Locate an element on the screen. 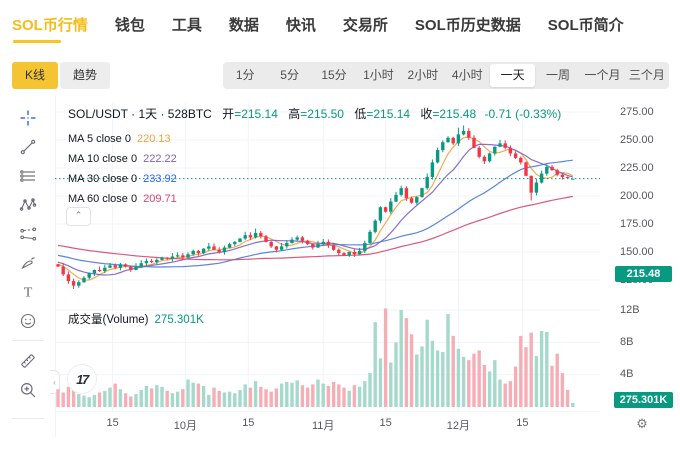 The width and height of the screenshot is (680, 453). price-axis-label: 8B is located at coordinates (627, 341).